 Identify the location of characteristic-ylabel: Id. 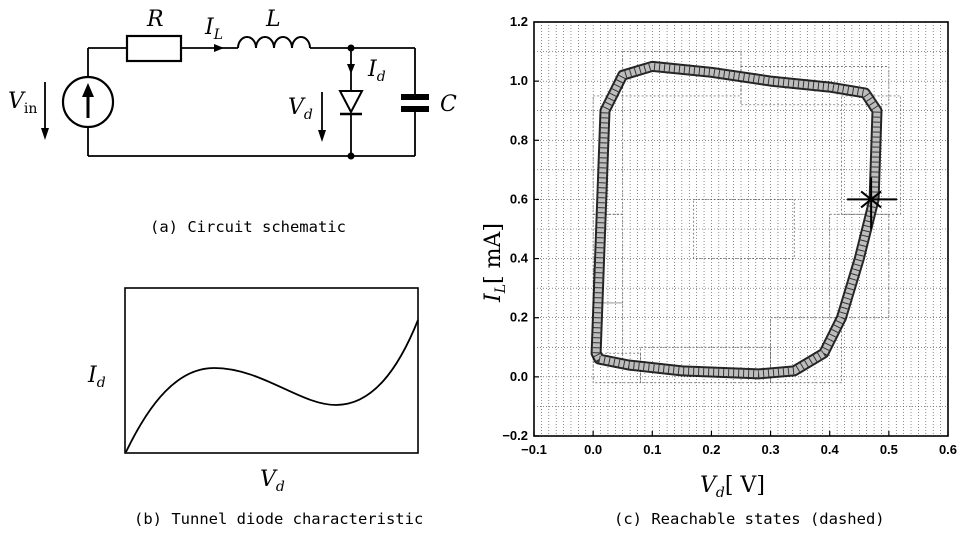
(96, 377).